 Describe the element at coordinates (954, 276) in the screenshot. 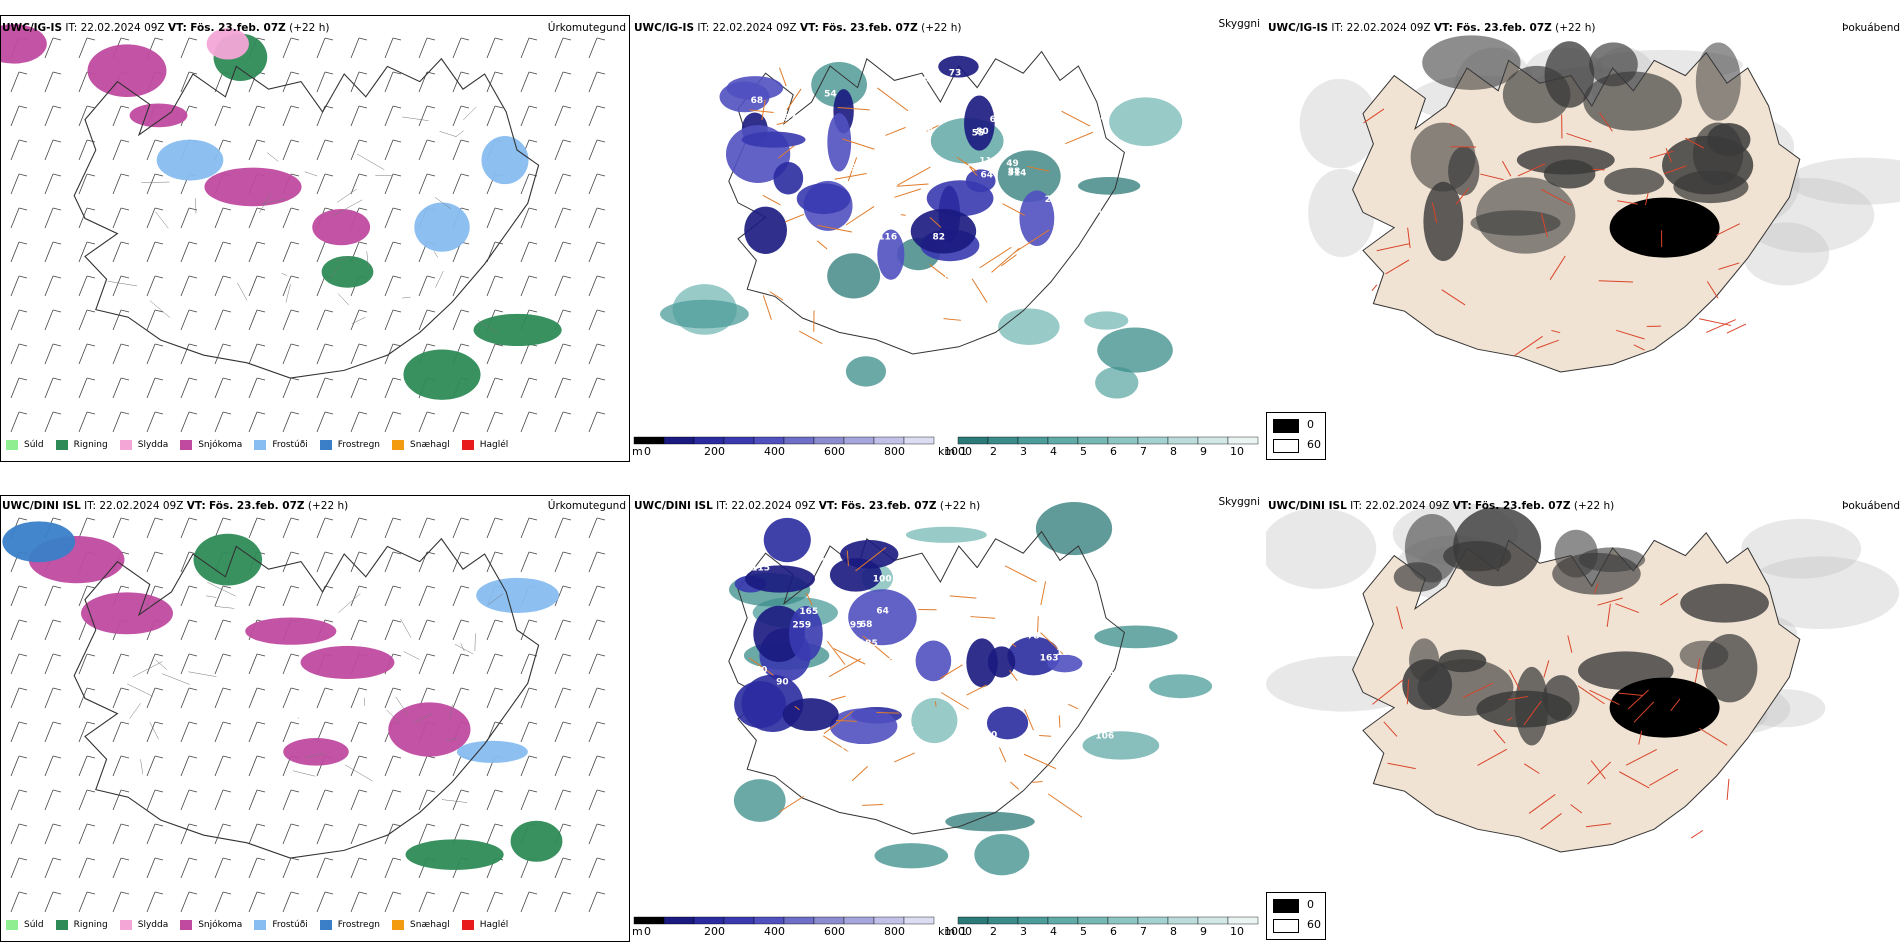

I see `ceiling-value: 477` at that location.